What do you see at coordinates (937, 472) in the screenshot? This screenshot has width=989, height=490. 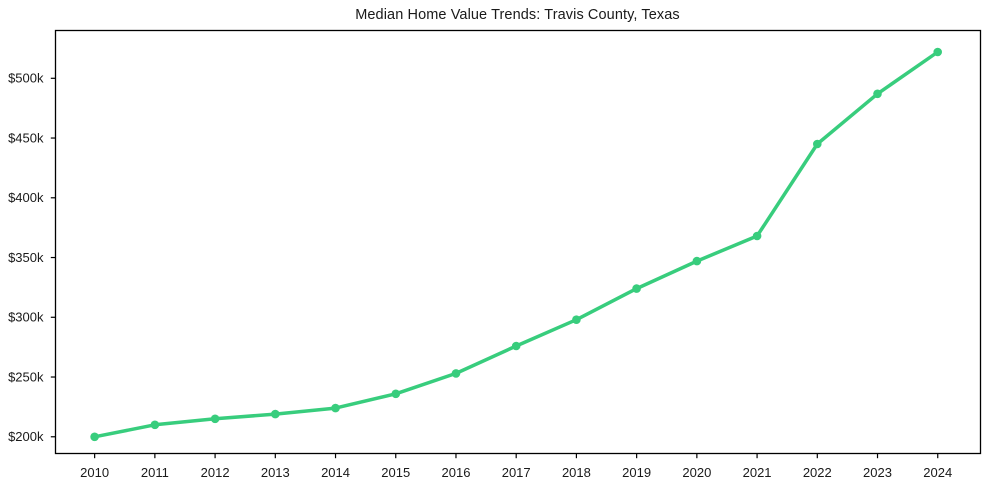 I see `x-tick-label: 2024` at bounding box center [937, 472].